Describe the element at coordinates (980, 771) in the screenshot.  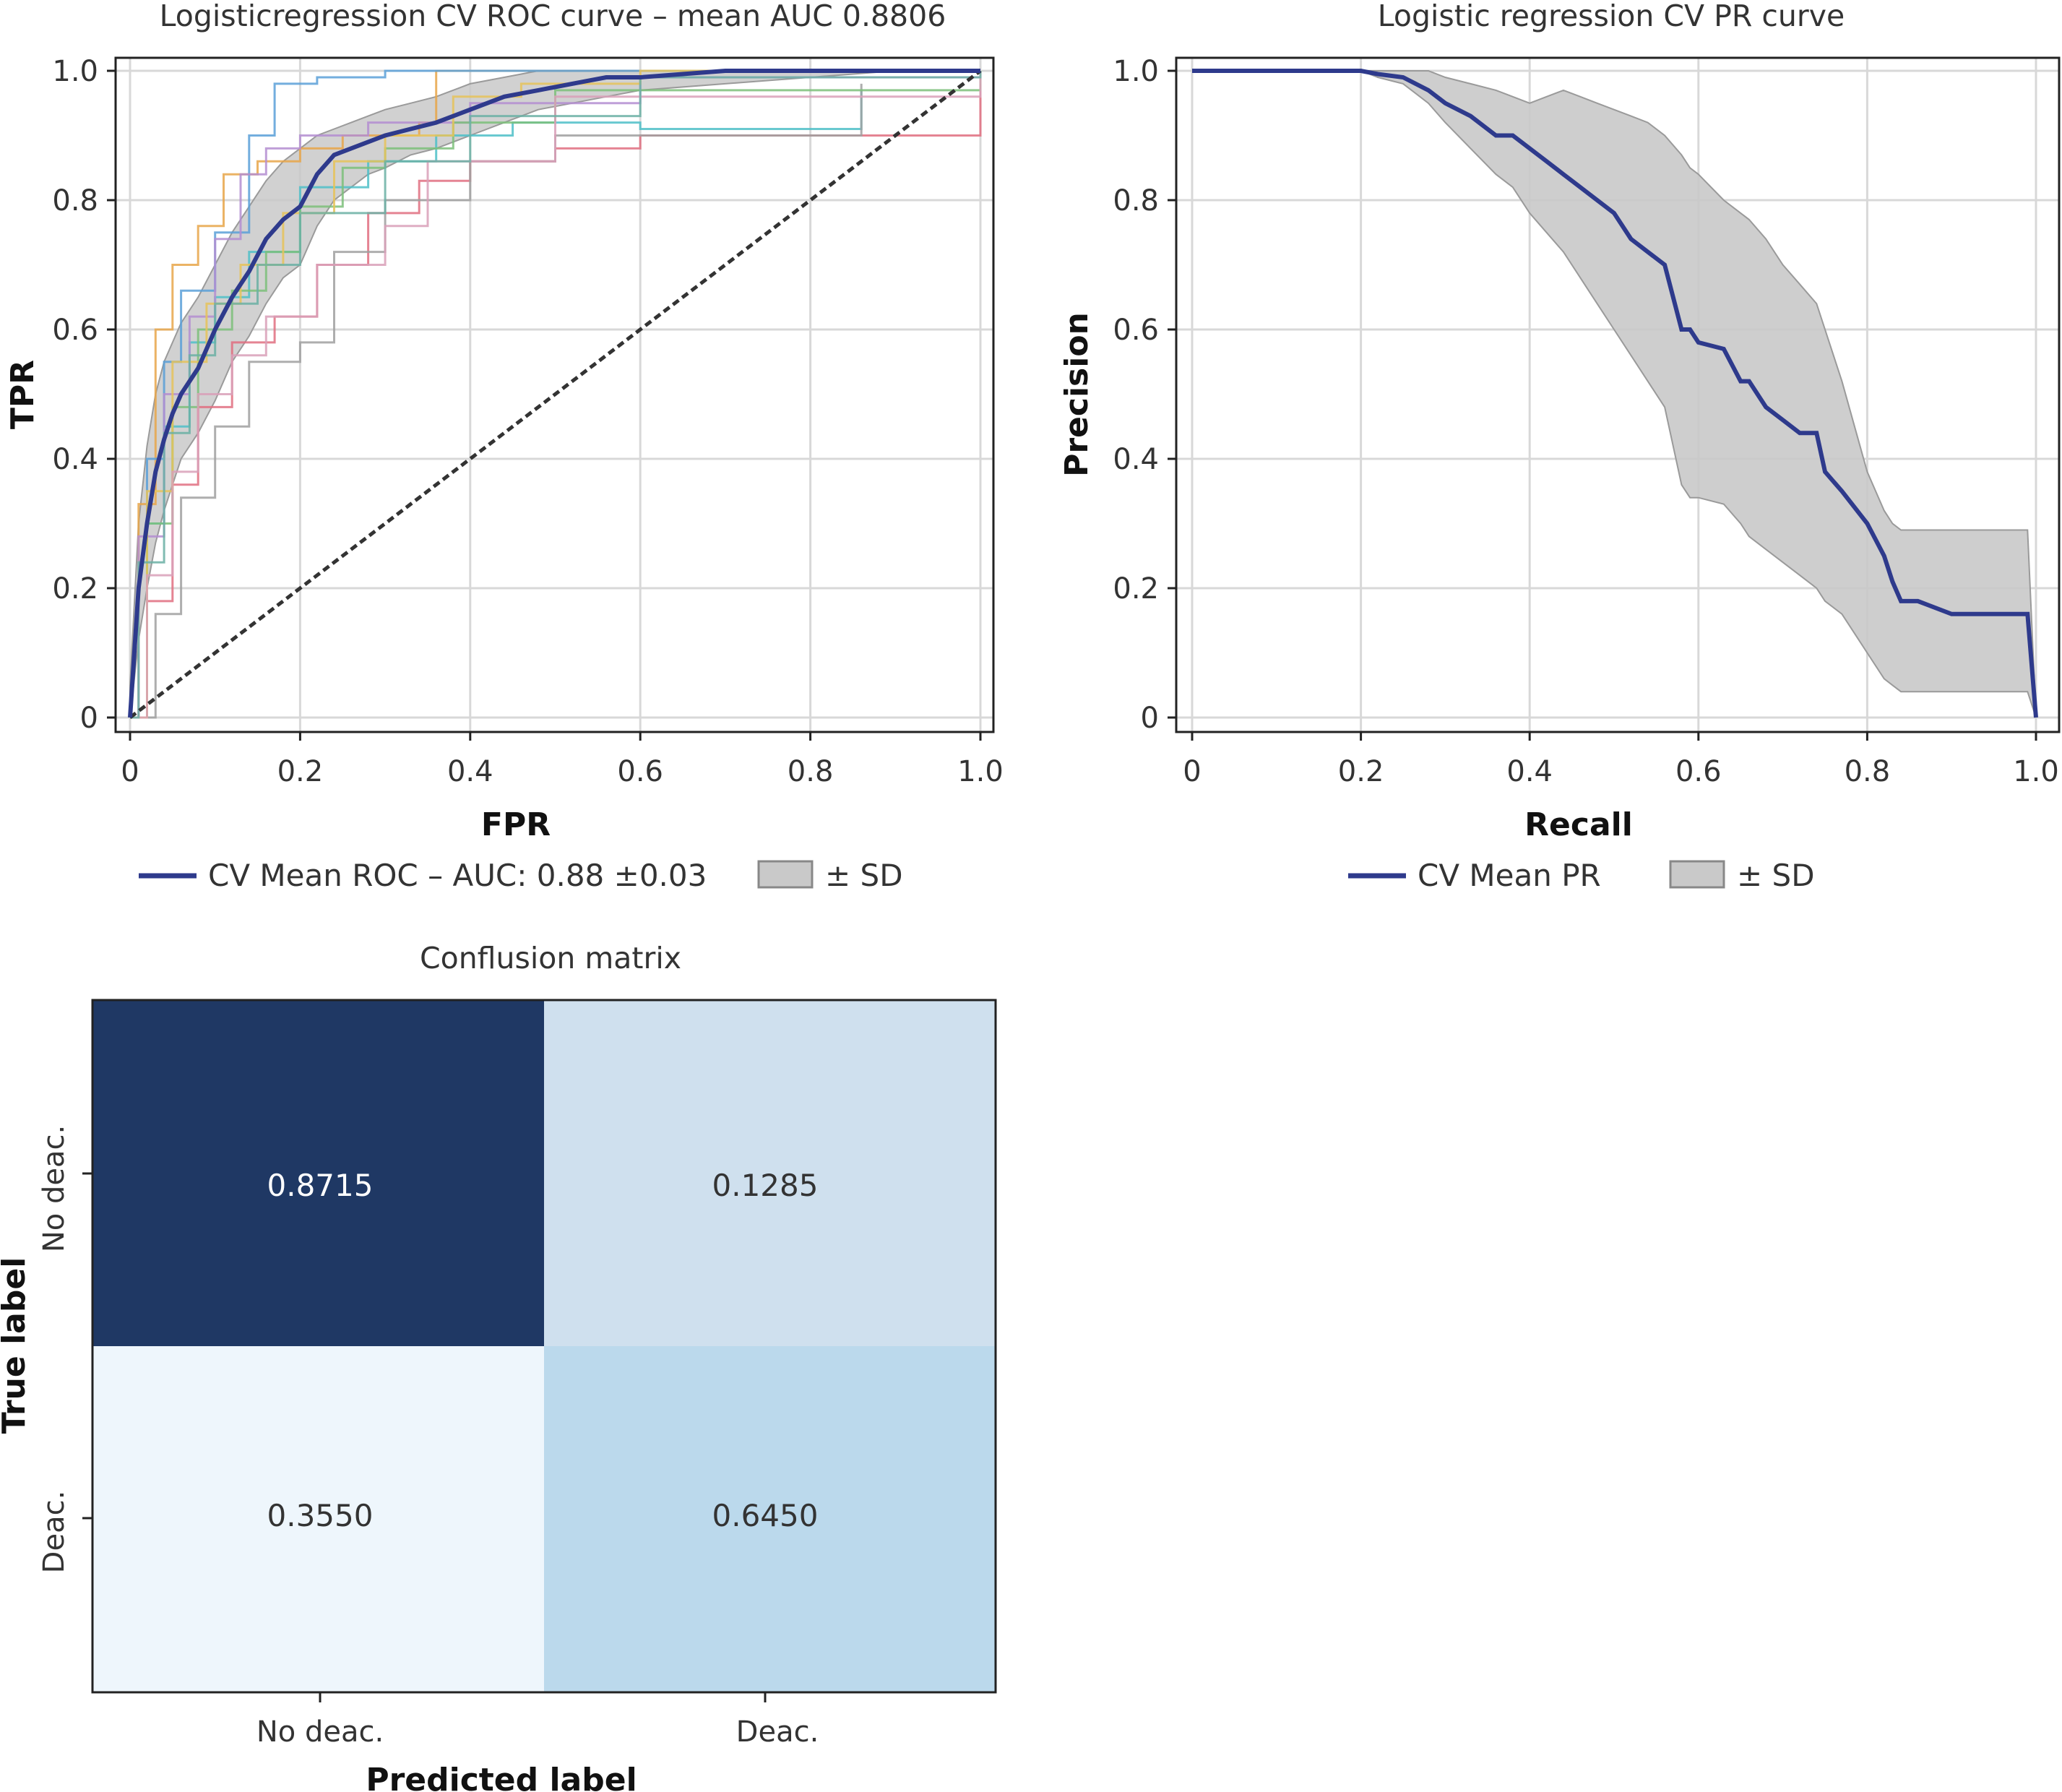
I see `roc-x-tick-label: 1.0` at that location.